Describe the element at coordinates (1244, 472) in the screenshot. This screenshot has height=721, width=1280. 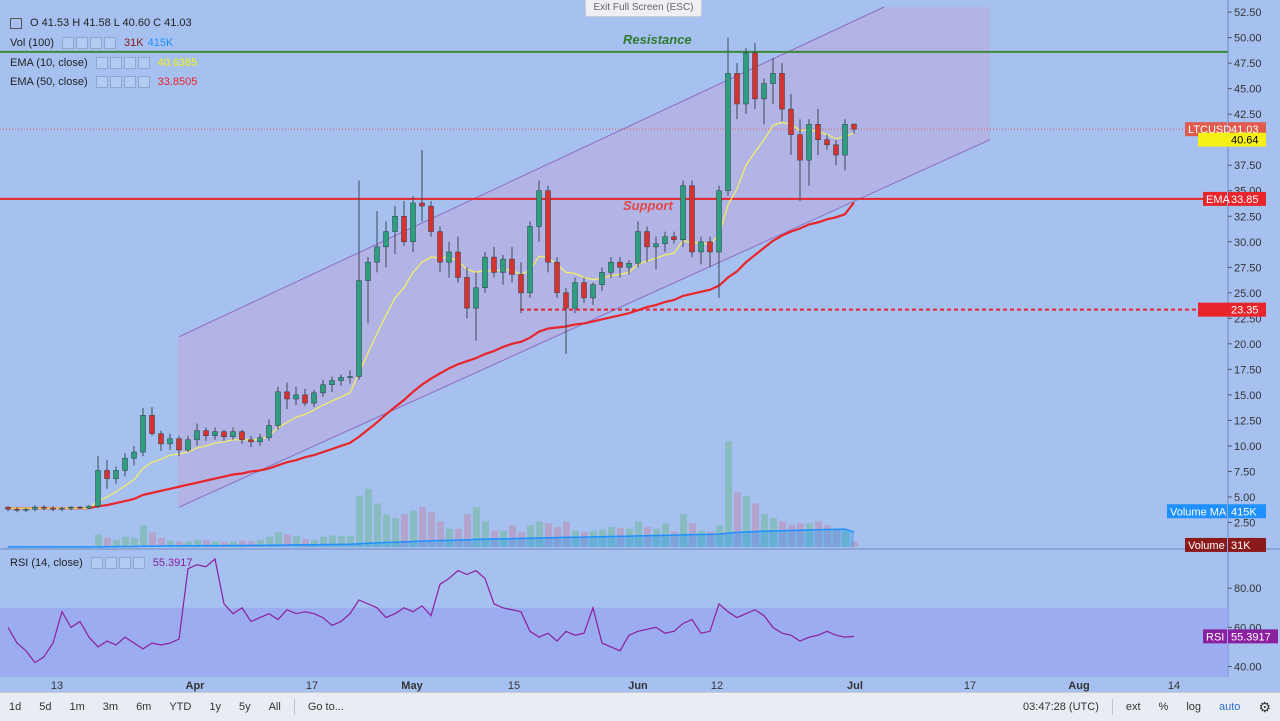
I see `price-tick-label: 7.50` at that location.